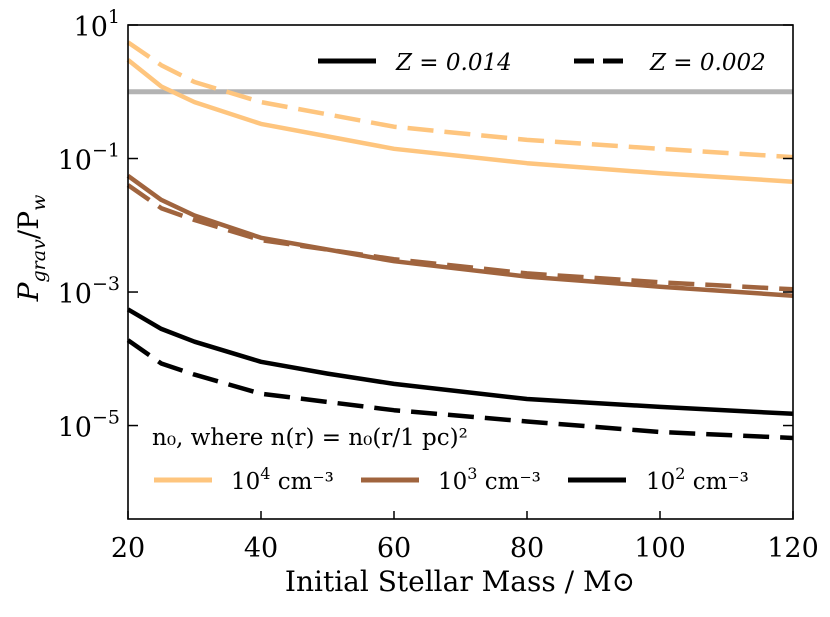 The height and width of the screenshot is (617, 830). I want to click on y-tick-label: 10⁻⁵, so click(89, 425).